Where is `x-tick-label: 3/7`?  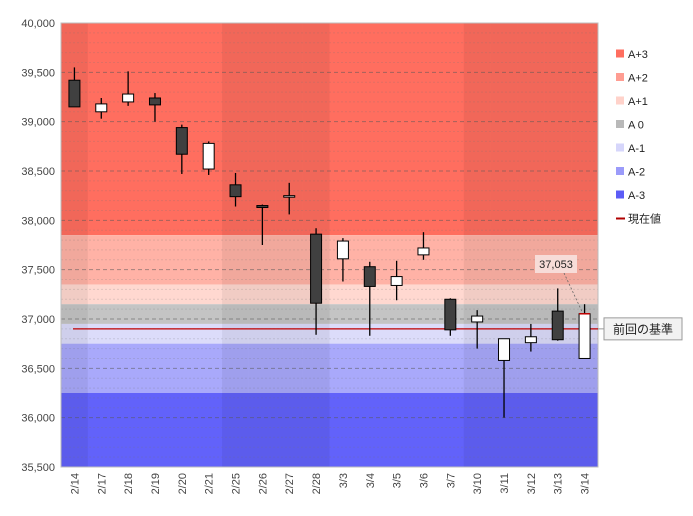
x-tick-label: 3/7 is located at coordinates (451, 480).